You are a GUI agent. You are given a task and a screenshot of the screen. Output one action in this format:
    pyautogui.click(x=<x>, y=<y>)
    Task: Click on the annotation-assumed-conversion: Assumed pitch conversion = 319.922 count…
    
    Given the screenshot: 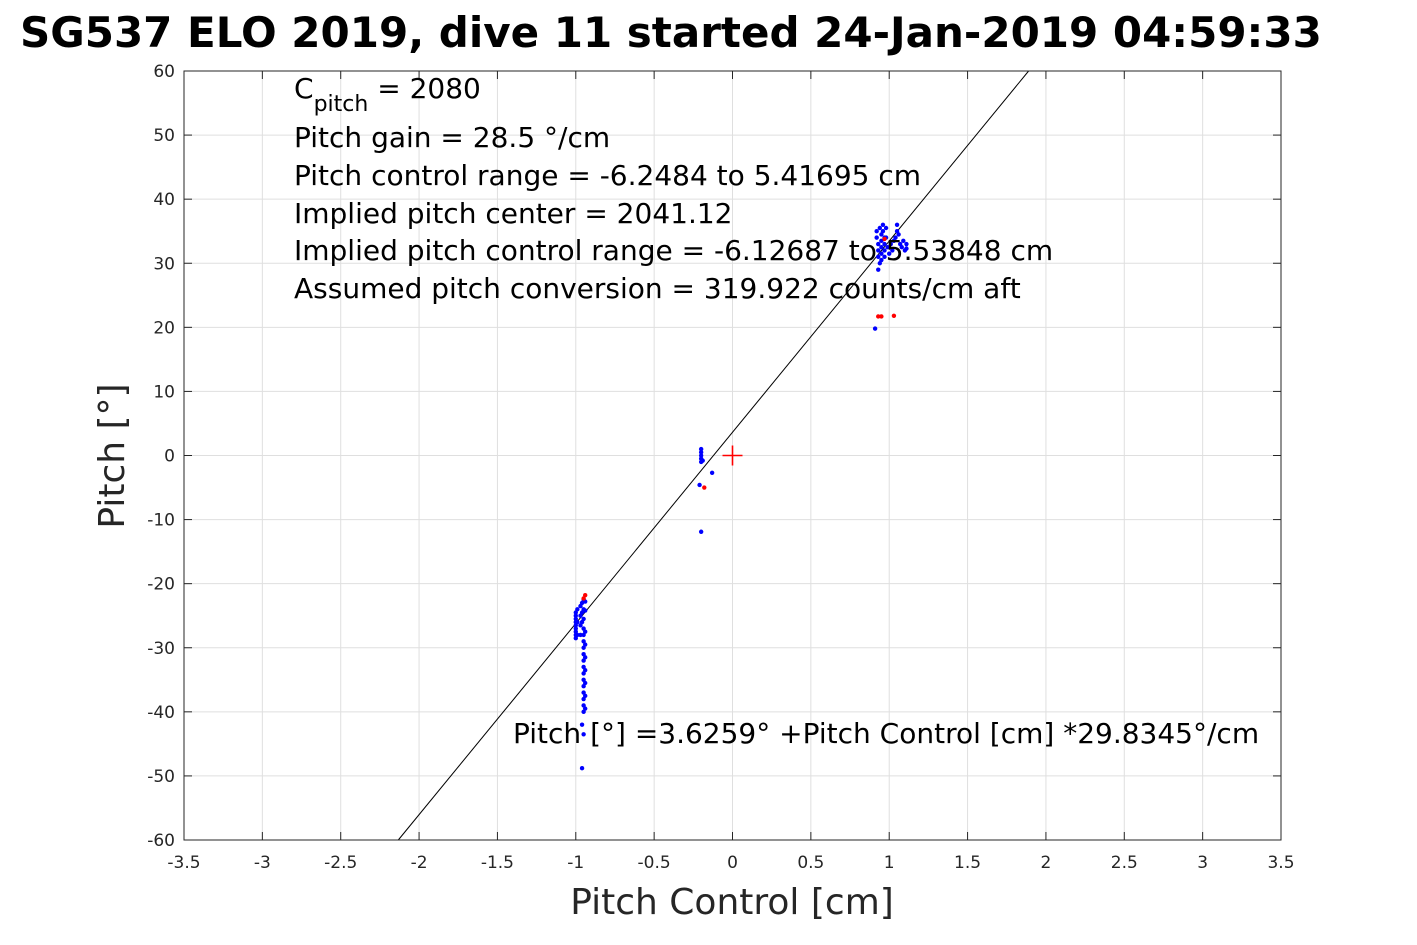 What is the action you would take?
    pyautogui.click(x=657, y=288)
    